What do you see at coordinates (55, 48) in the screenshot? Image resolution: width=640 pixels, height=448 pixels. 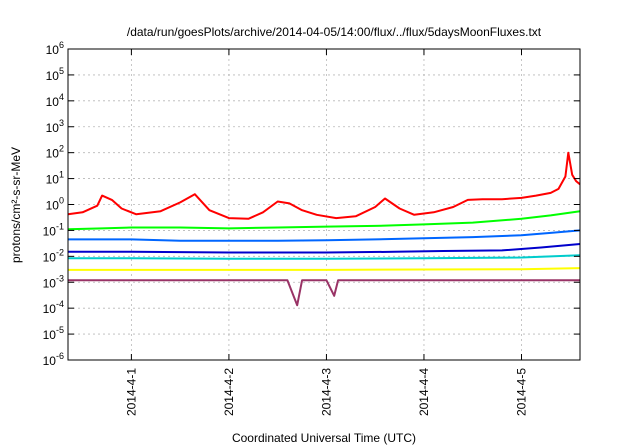 I see `y-tick-label: 10⁶` at bounding box center [55, 48].